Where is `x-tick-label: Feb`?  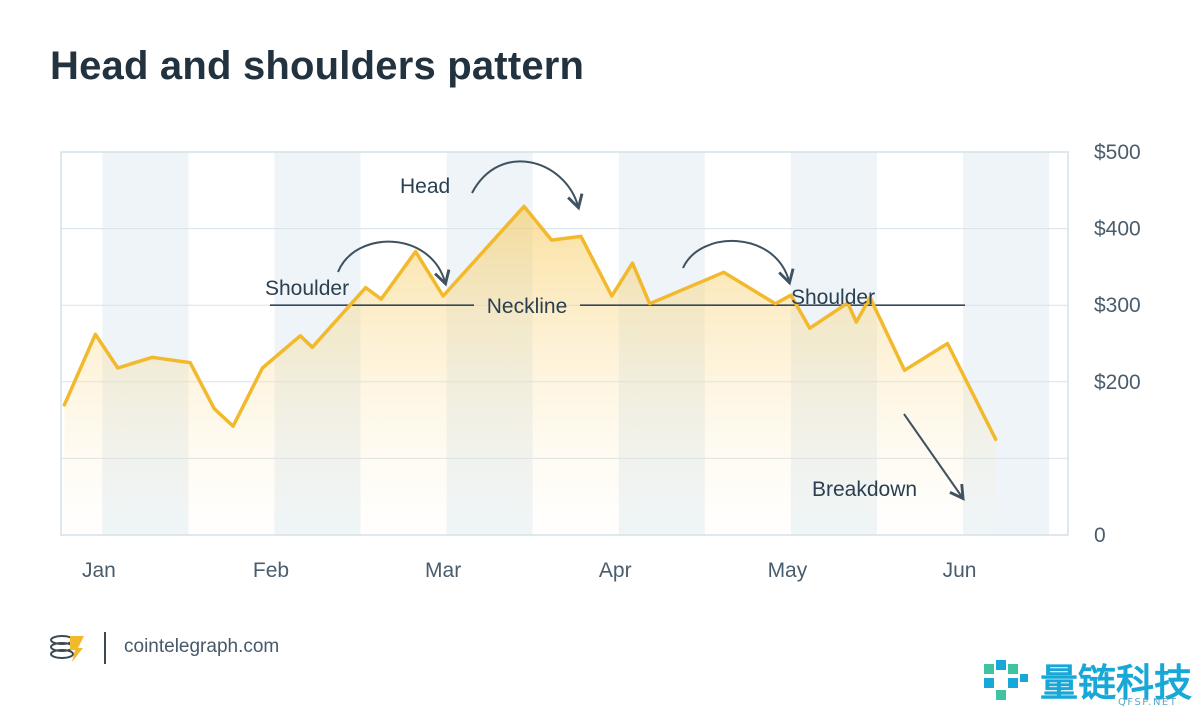
x-tick-label: Feb is located at coordinates (271, 570).